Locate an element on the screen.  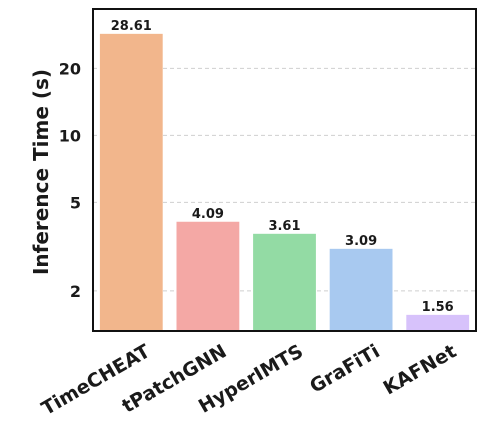
value-label: 3.09 is located at coordinates (361, 241).